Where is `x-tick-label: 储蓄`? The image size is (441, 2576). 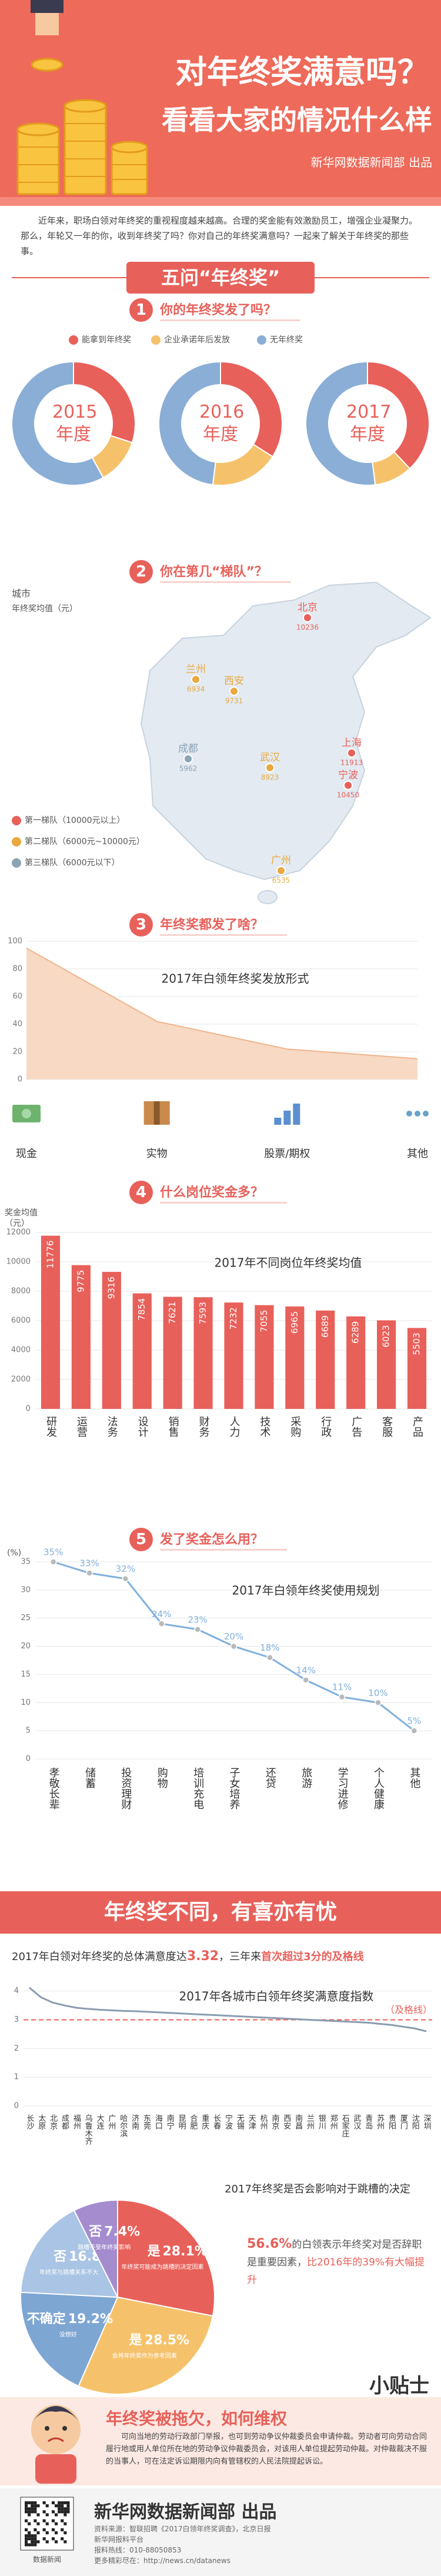 x-tick-label: 储蓄 is located at coordinates (89, 1778).